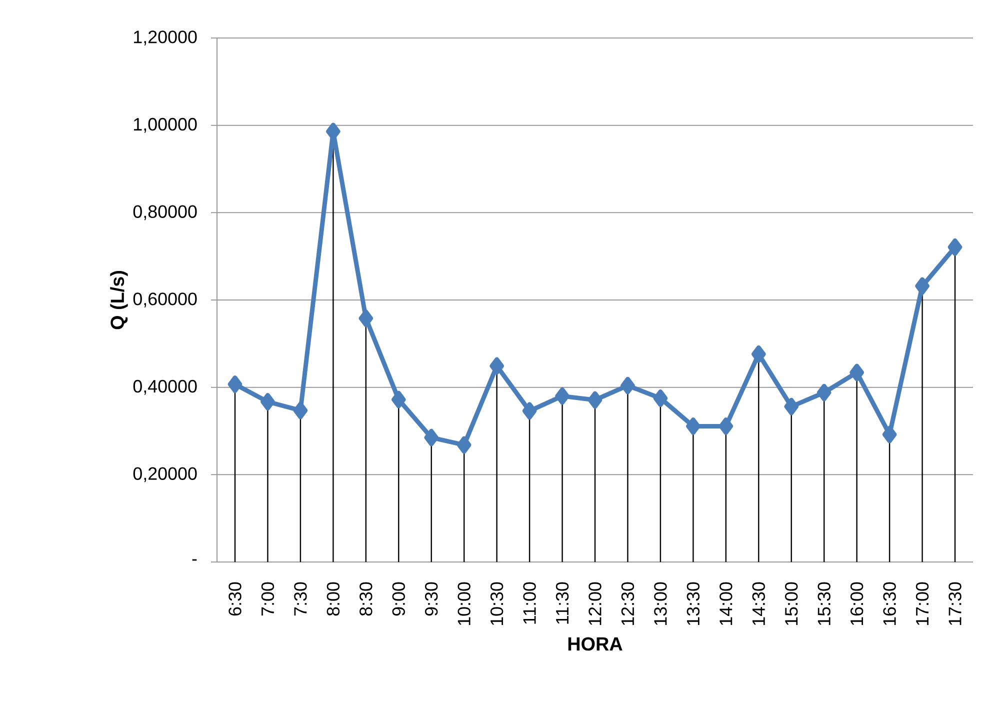 The image size is (992, 708). Describe the element at coordinates (955, 604) in the screenshot. I see `x-tick-label: 17:30` at that location.